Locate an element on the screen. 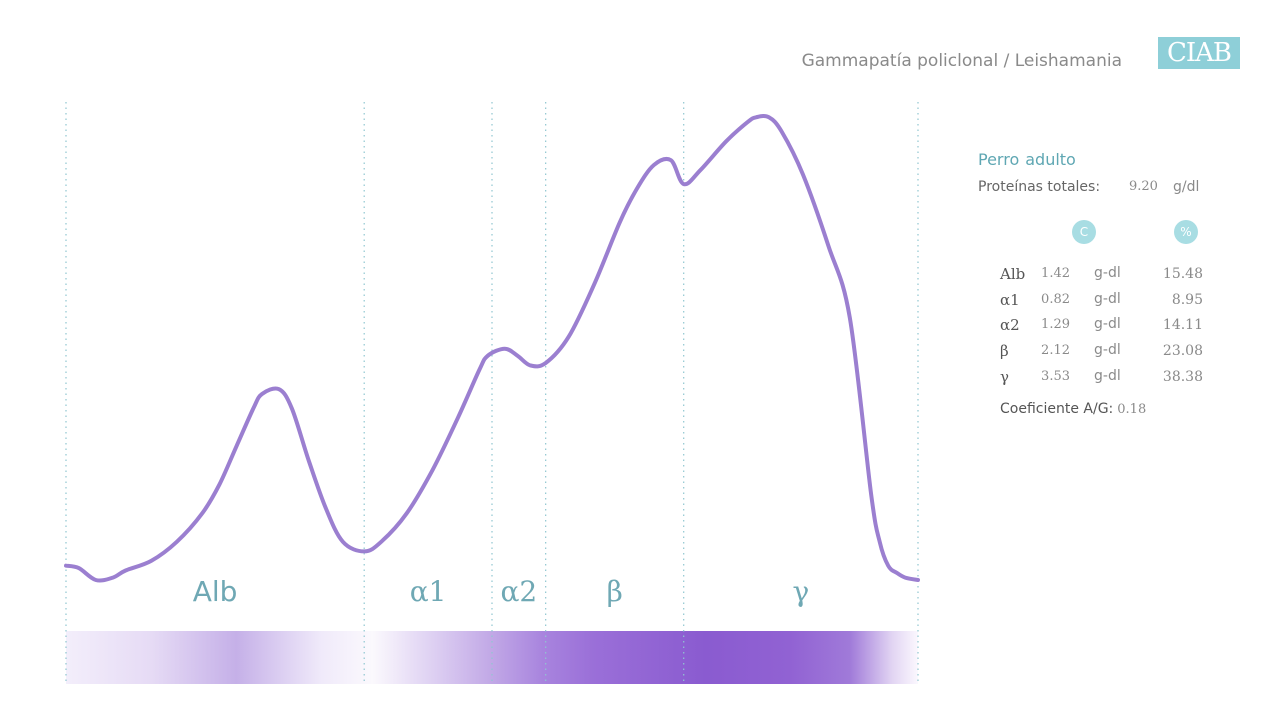  fraction-name: Alb is located at coordinates (1013, 274).